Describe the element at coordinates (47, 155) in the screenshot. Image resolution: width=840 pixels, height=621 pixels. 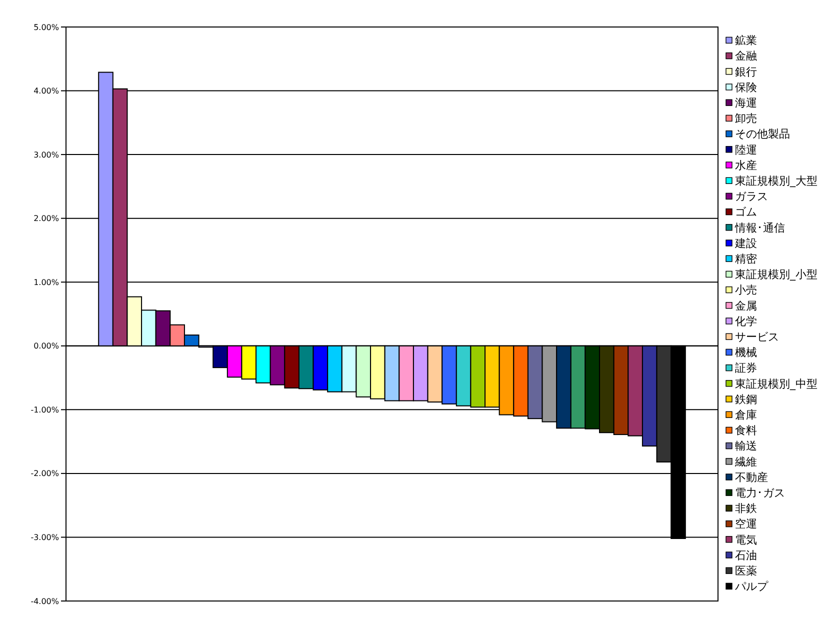
I see `y-tick-label: 3.00%` at that location.